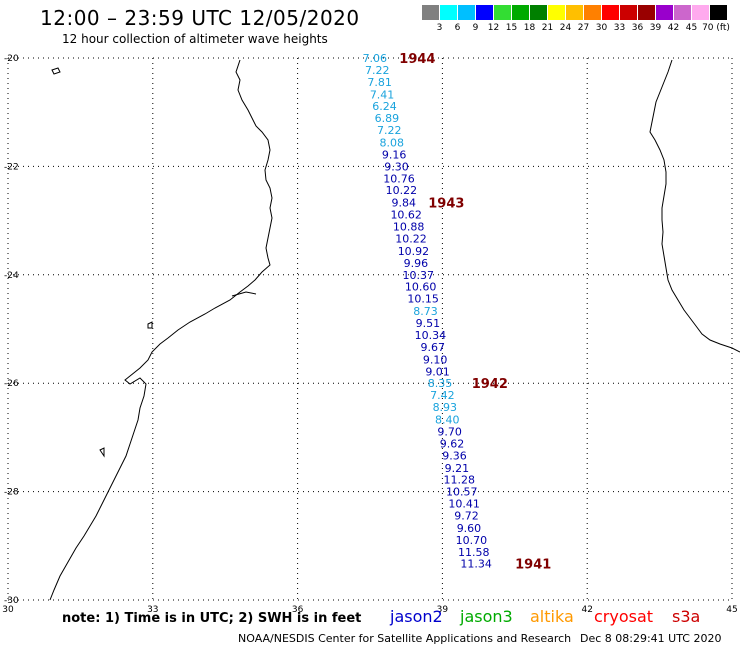 This screenshot has width=740, height=650. I want to click on swh-value-label: 9.36, so click(454, 455).